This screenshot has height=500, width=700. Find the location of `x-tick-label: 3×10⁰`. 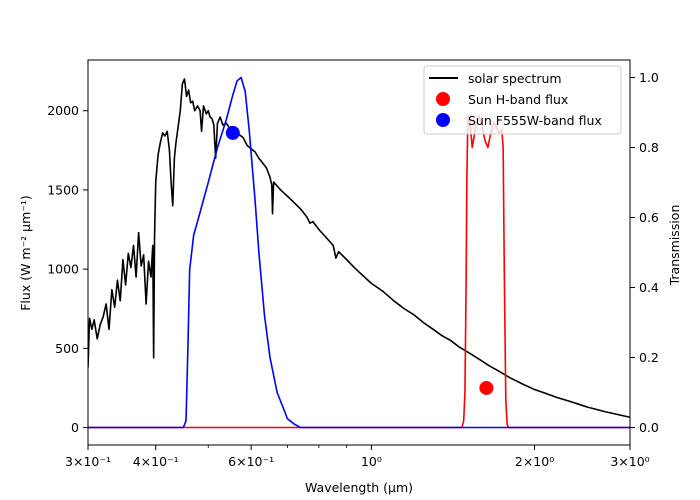

x-tick-label: 3×10⁰ is located at coordinates (629, 461).